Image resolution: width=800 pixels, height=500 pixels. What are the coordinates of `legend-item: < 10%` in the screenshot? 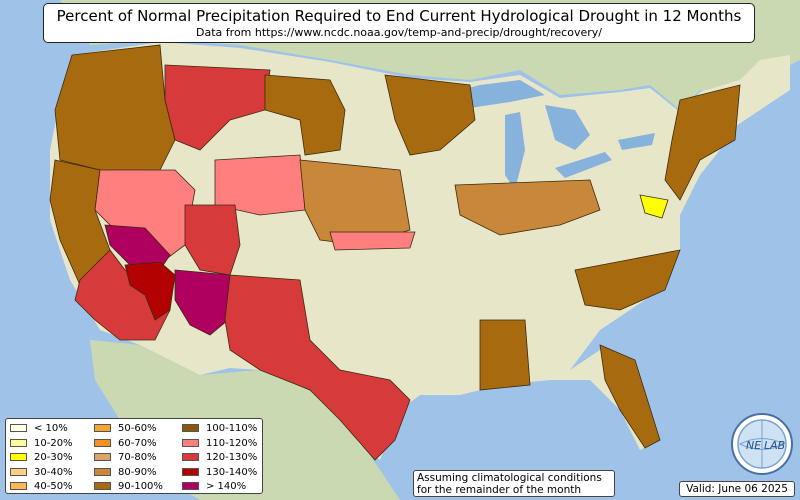 It's located at (39, 428).